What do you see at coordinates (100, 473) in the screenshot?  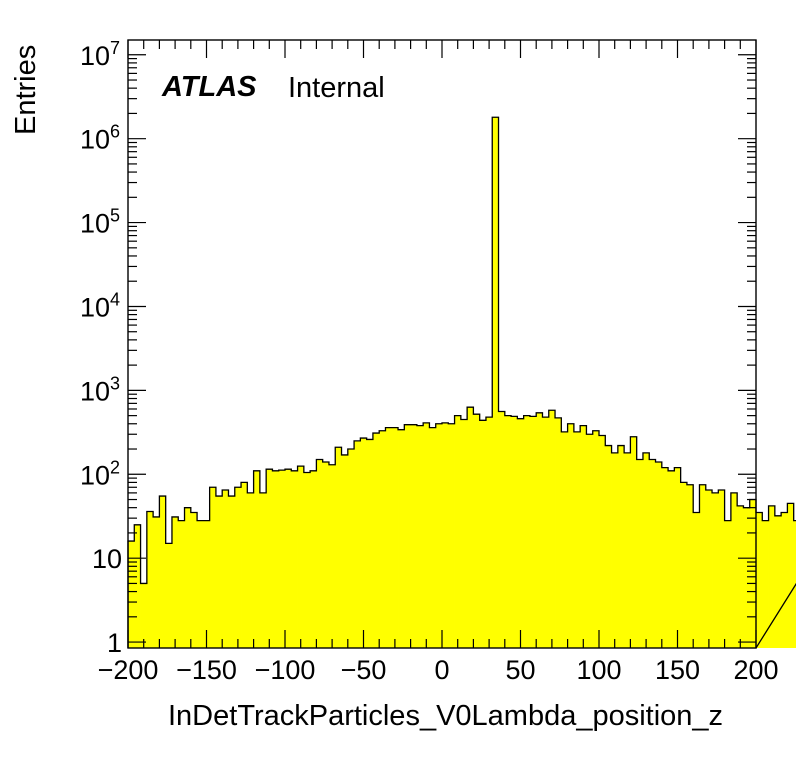 I see `y-tick-label: 10²` at bounding box center [100, 473].